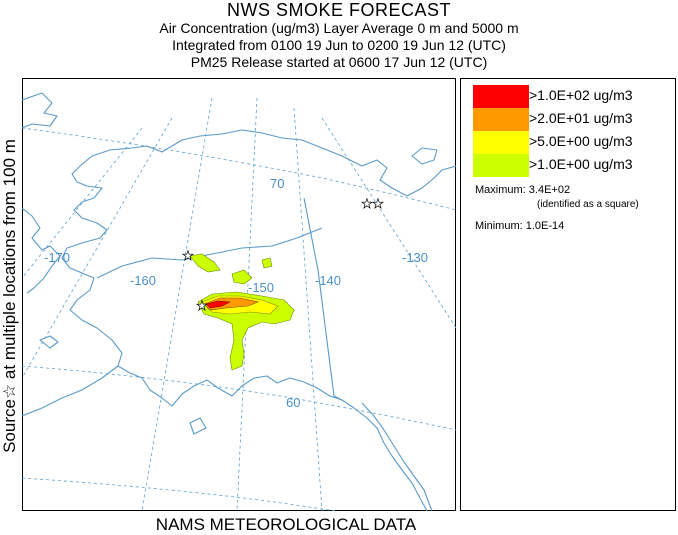 The image size is (678, 535). Describe the element at coordinates (9, 296) in the screenshot. I see `source-label-text: Source☆ at multiple locations from 100 m` at that location.